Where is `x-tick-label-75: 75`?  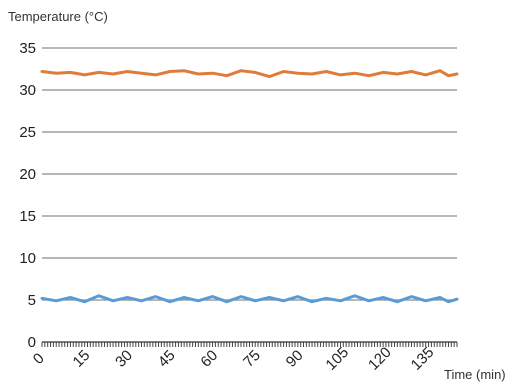
x-tick-label-75: 75 is located at coordinates (252, 359).